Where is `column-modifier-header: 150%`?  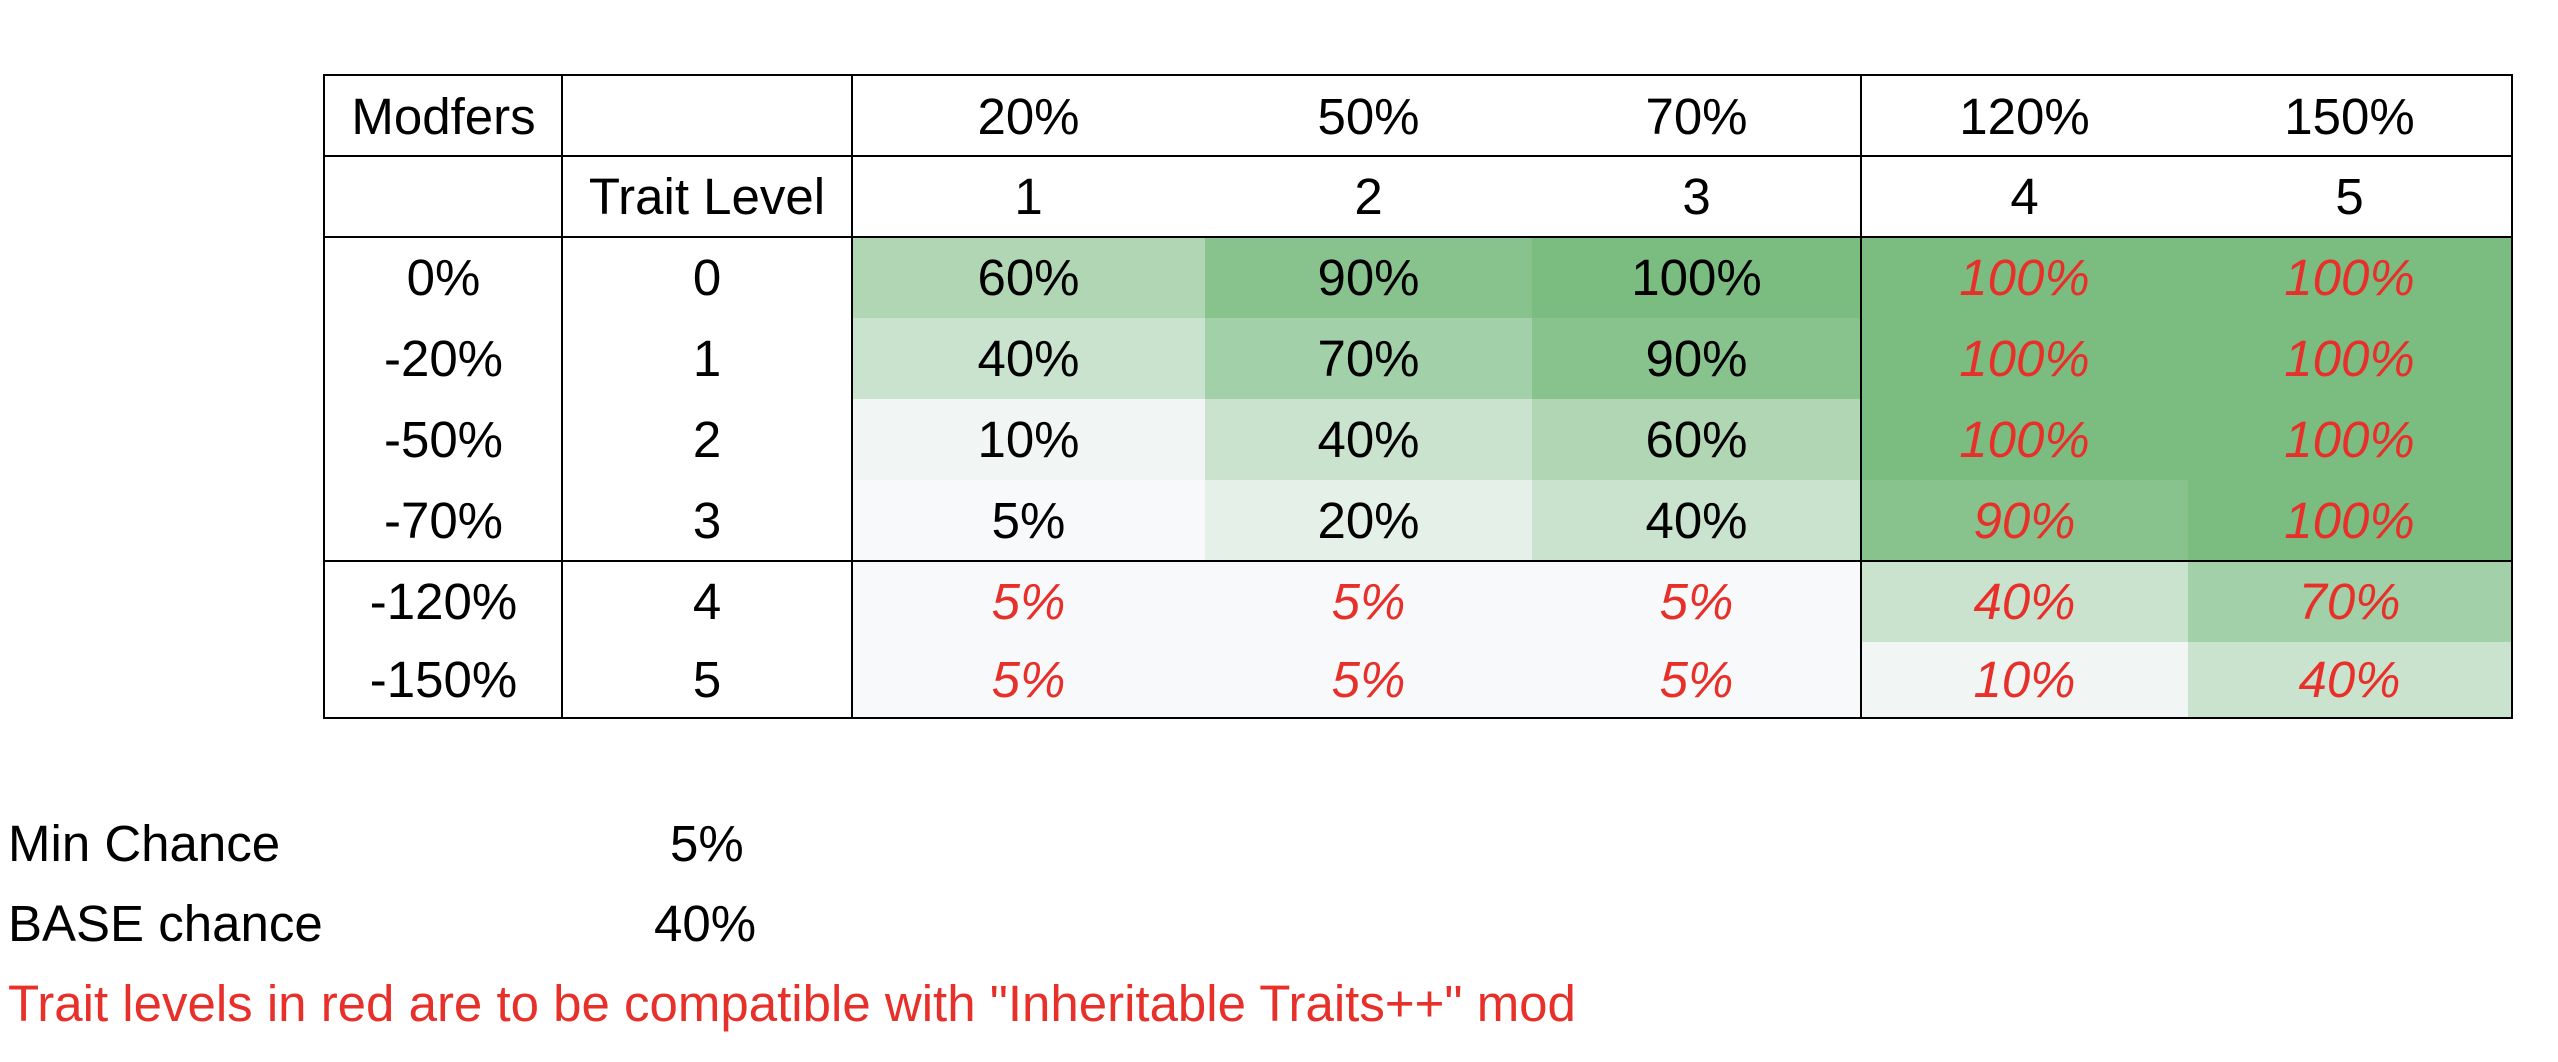 column-modifier-header: 150% is located at coordinates (2349, 116).